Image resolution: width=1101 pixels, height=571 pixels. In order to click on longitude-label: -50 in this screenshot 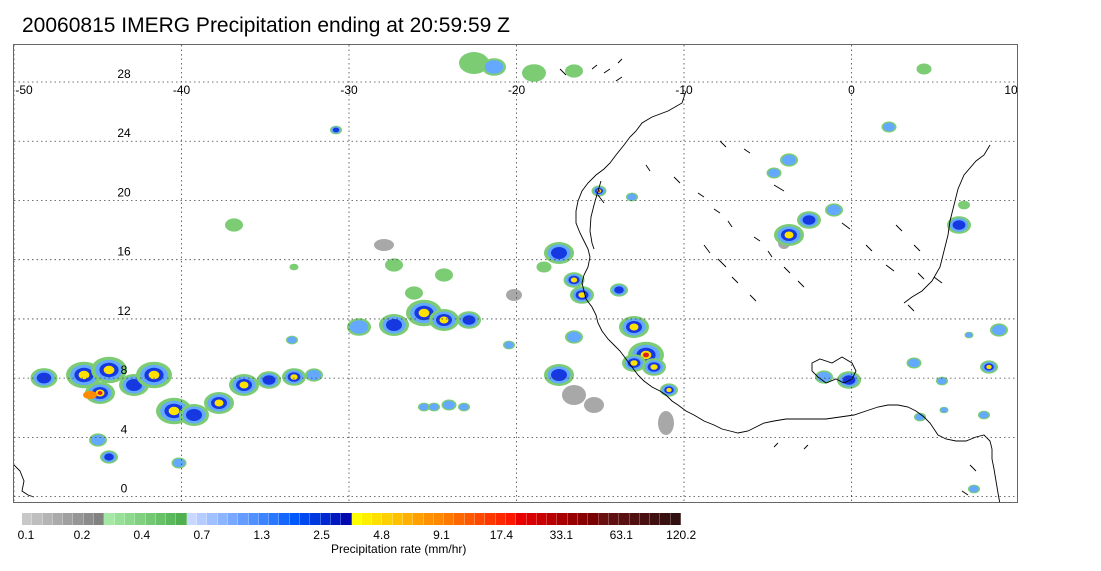, I will do `click(24, 90)`.